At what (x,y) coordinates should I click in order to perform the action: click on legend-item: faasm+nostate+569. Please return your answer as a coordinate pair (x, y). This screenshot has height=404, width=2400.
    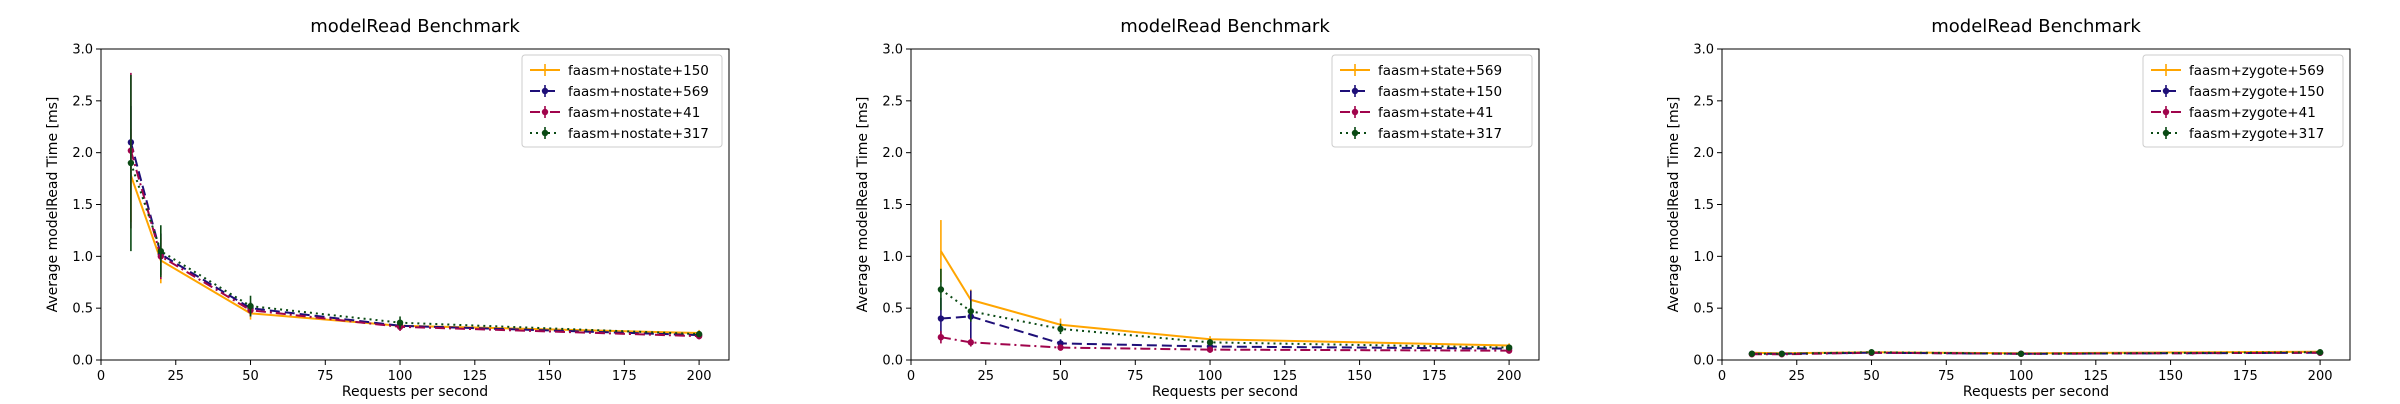
    Looking at the image, I should click on (619, 92).